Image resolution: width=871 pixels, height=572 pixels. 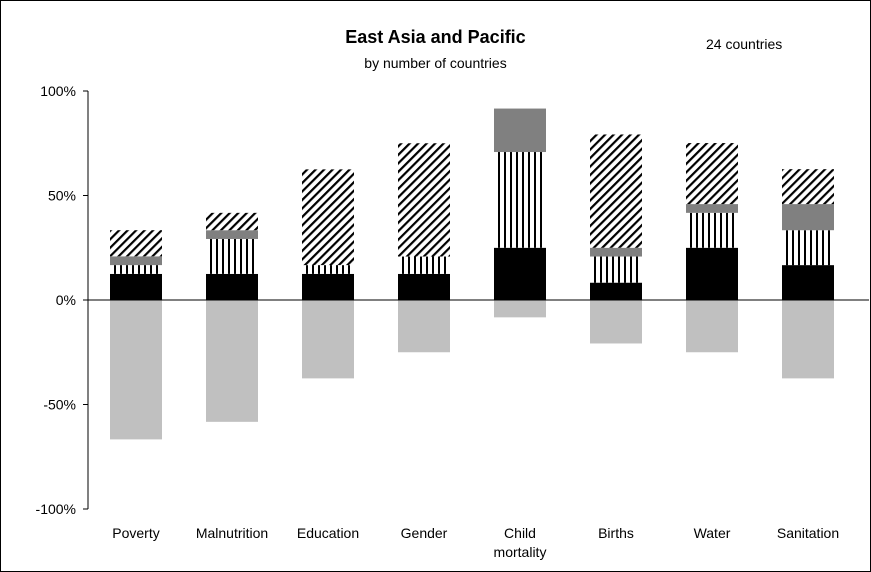 What do you see at coordinates (62, 196) in the screenshot?
I see `y-tick-label: 50%` at bounding box center [62, 196].